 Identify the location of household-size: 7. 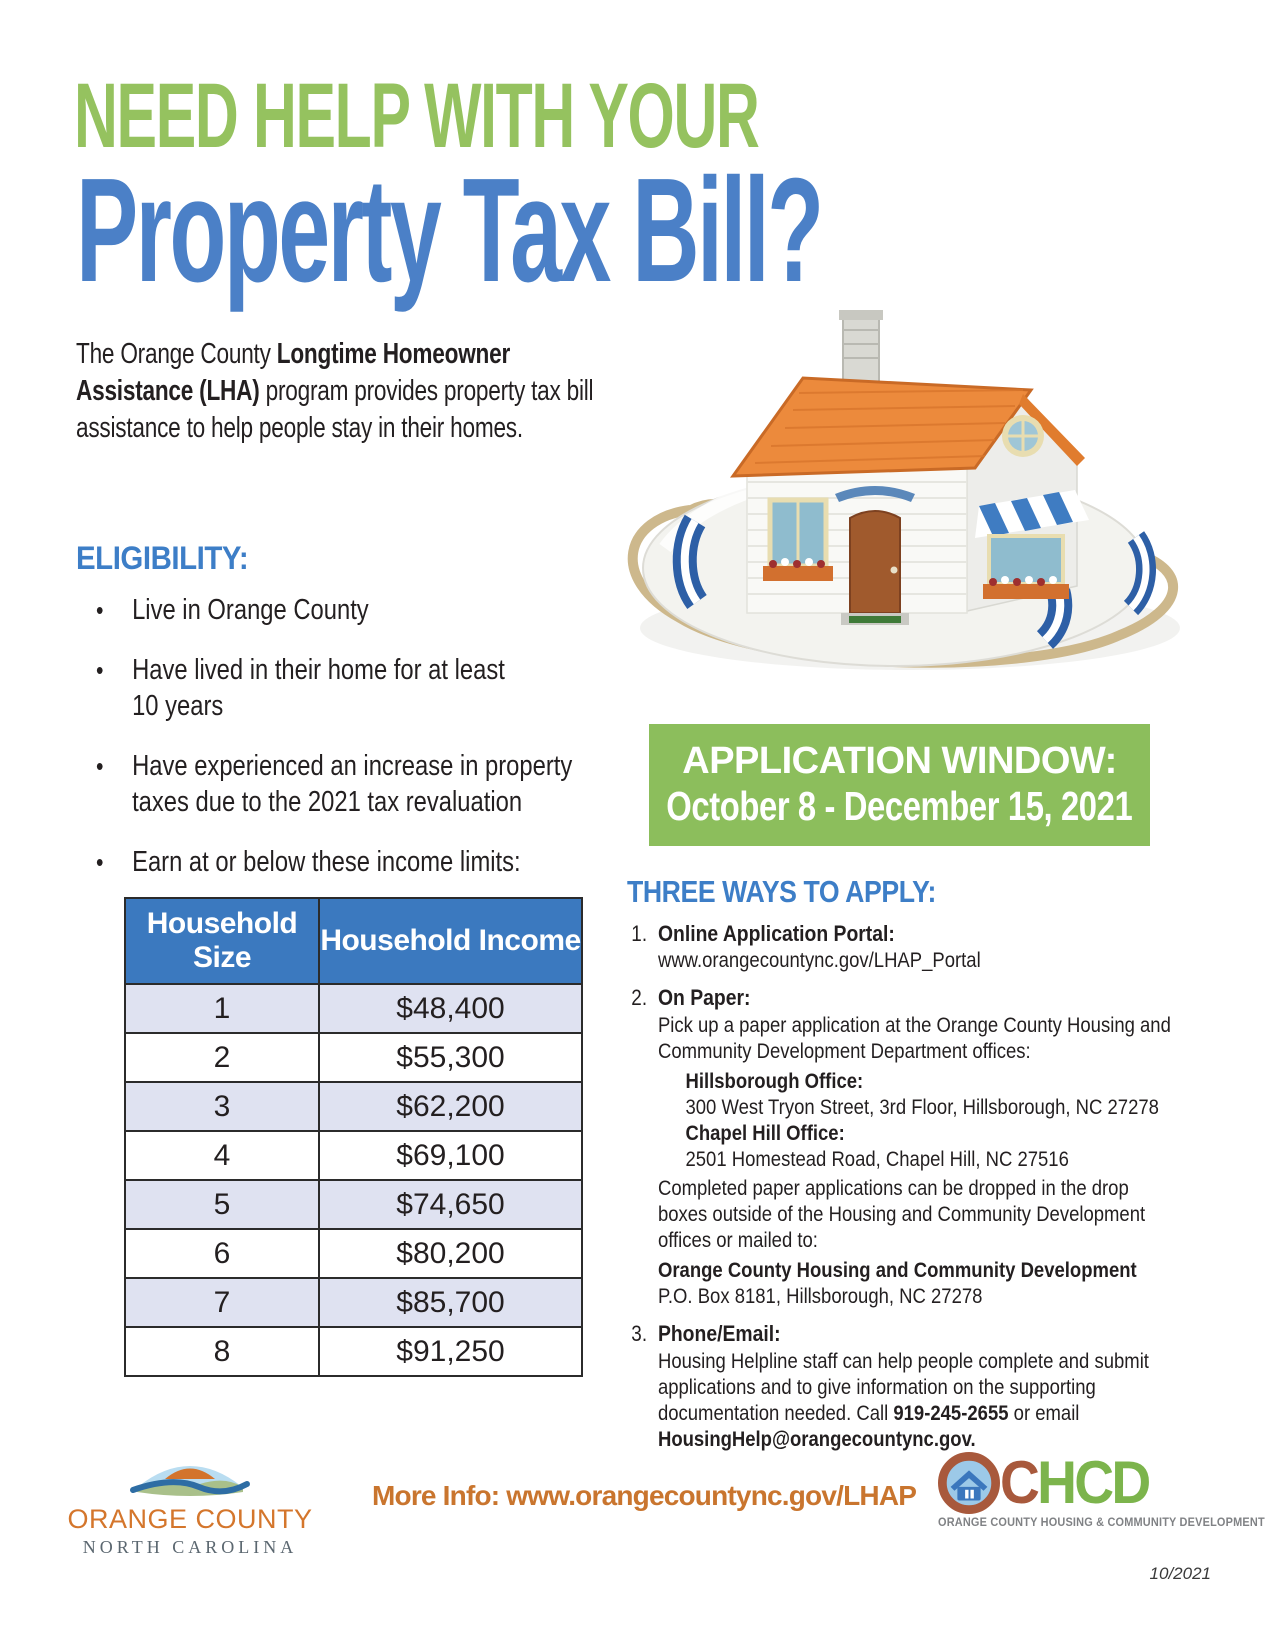
(222, 1302).